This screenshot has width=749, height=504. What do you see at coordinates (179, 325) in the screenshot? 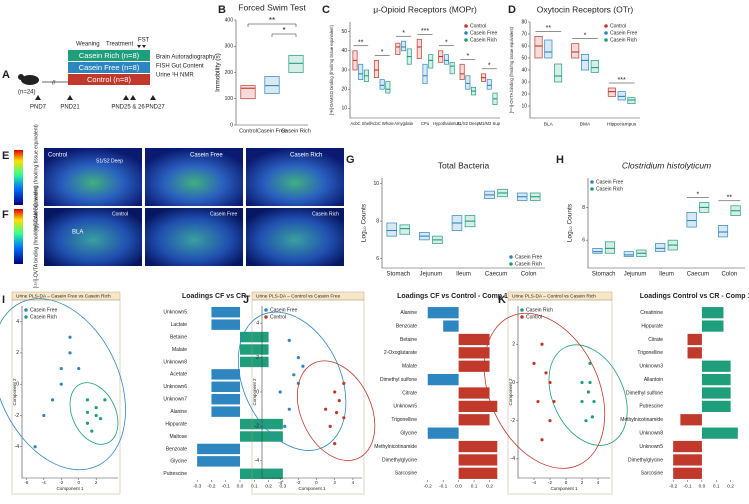
I see `category-label: Lactate` at bounding box center [179, 325].